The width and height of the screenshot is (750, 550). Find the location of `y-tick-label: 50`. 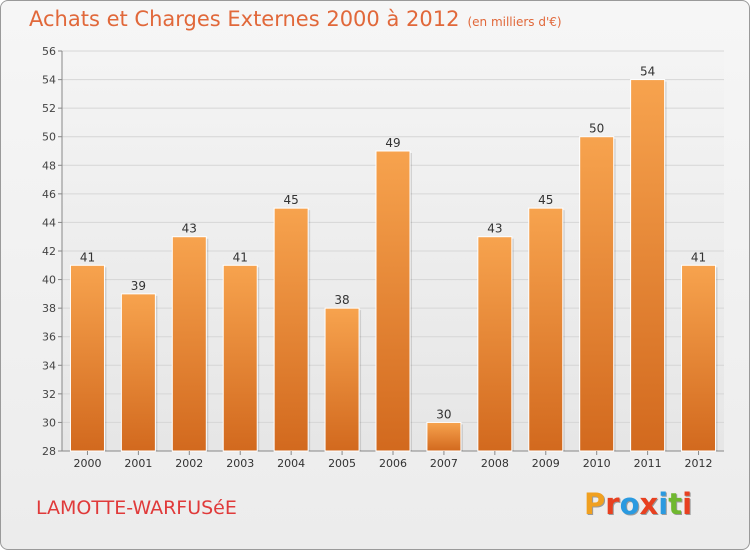

y-tick-label: 50 is located at coordinates (49, 137).